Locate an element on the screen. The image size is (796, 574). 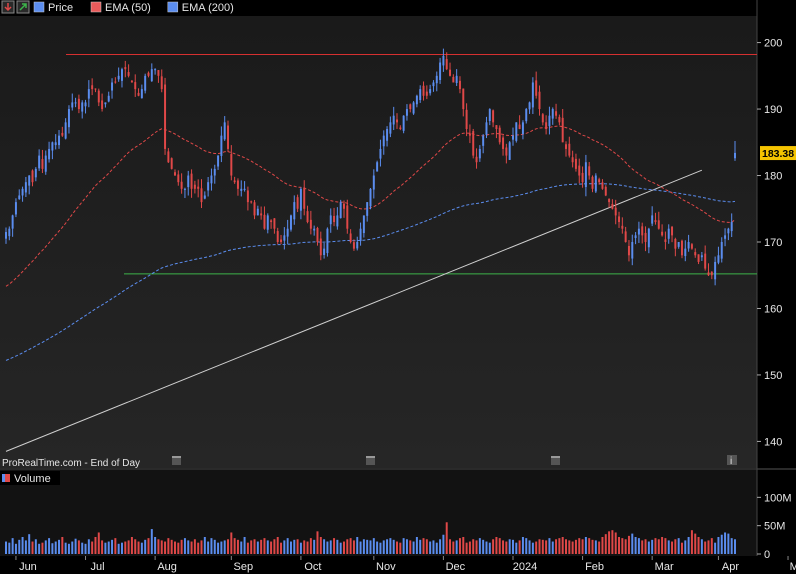
toolbar: Price EMA (50) EMA (200) is located at coordinates (123, 7).